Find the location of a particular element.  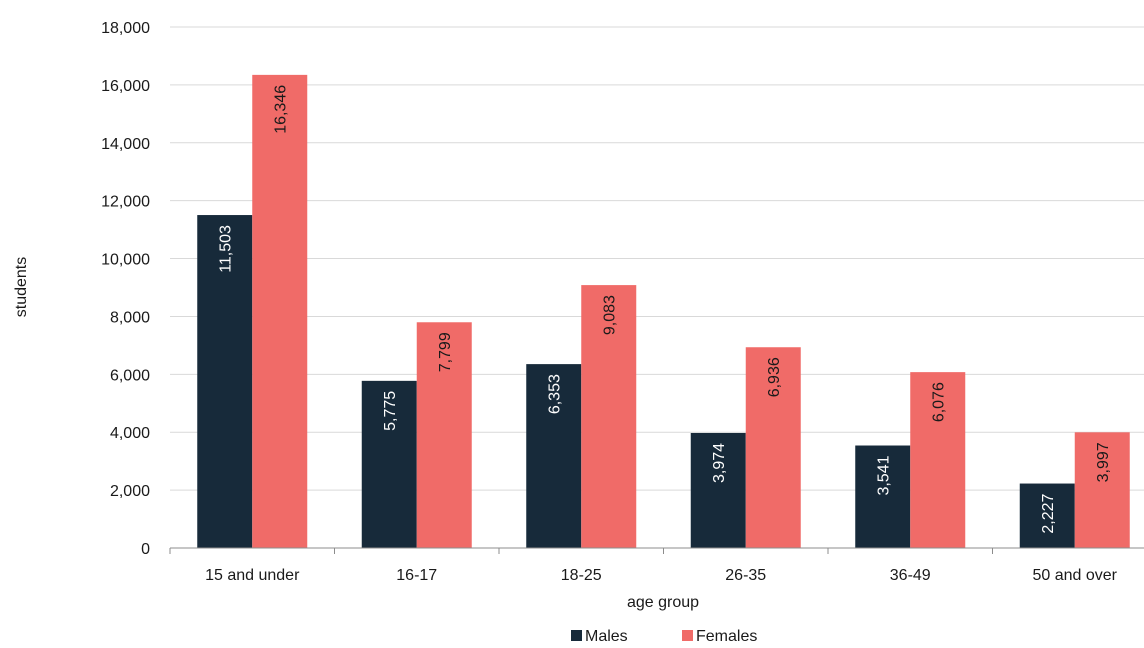

y-tick-label: 6,000 is located at coordinates (130, 375).